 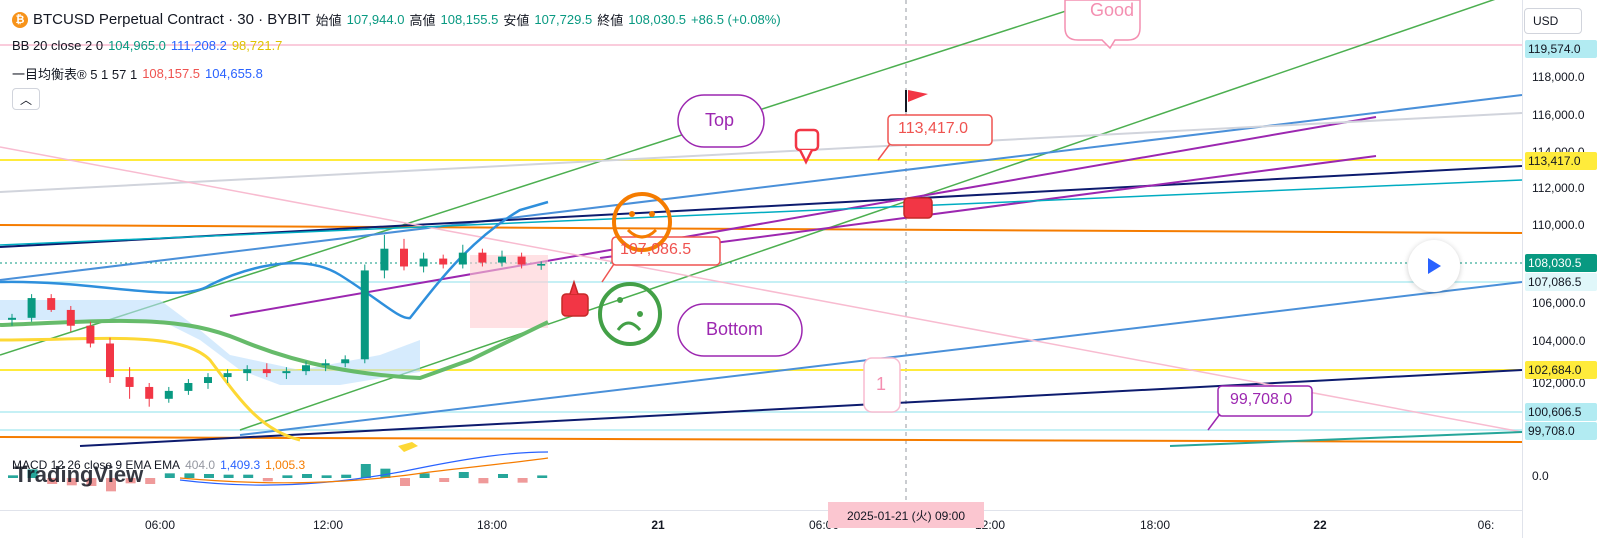 I want to click on macd-line, so click(x=364, y=468).